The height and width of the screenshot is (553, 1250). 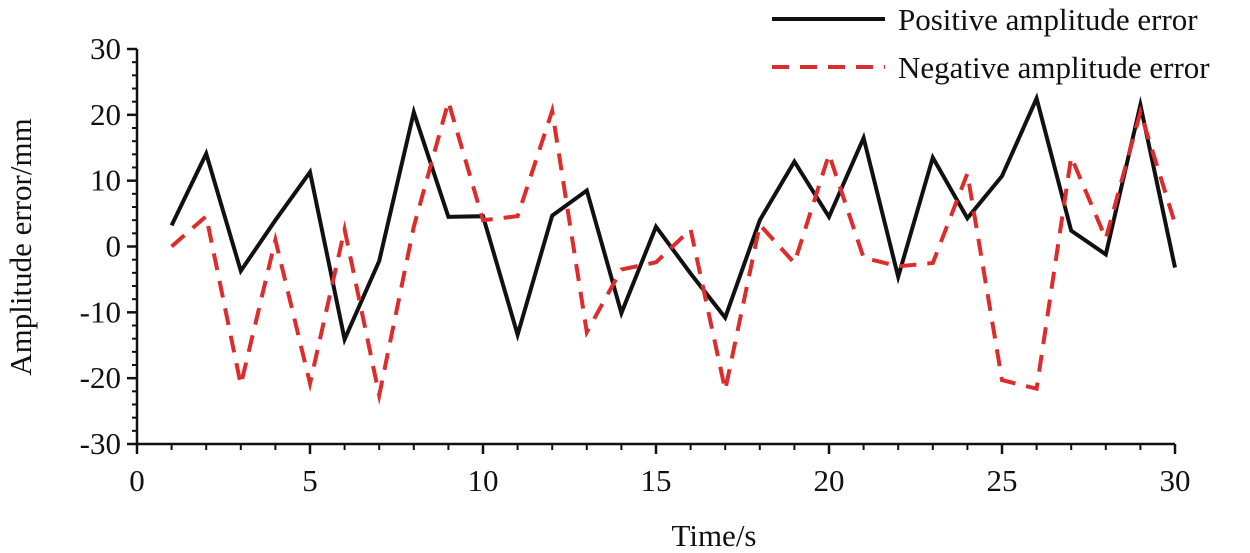 What do you see at coordinates (137, 480) in the screenshot?
I see `x-tick-label: 0` at bounding box center [137, 480].